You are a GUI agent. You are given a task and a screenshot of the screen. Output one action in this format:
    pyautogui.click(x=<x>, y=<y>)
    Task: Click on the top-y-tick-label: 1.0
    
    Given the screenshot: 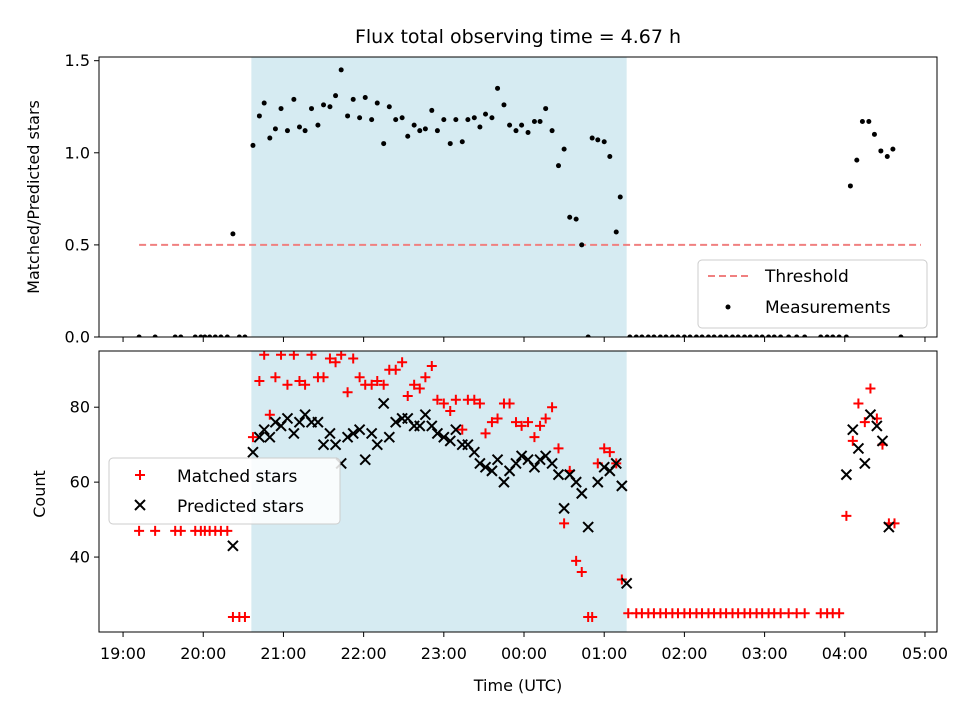 What is the action you would take?
    pyautogui.click(x=77, y=152)
    